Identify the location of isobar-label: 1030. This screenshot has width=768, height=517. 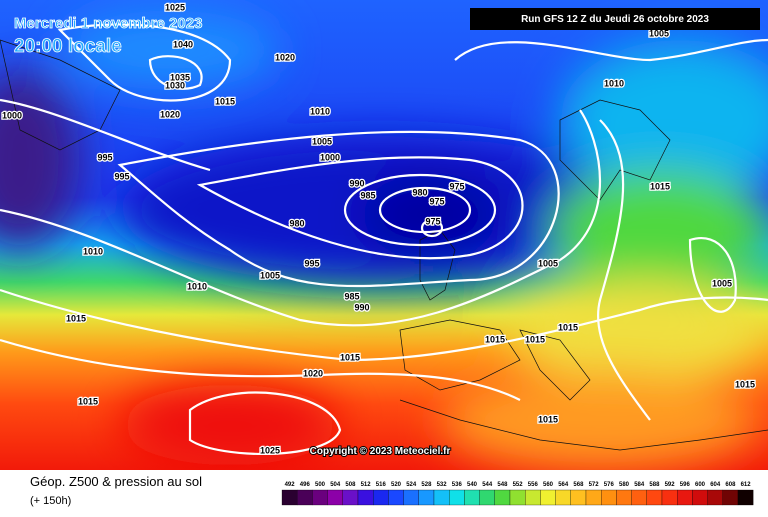
(175, 85).